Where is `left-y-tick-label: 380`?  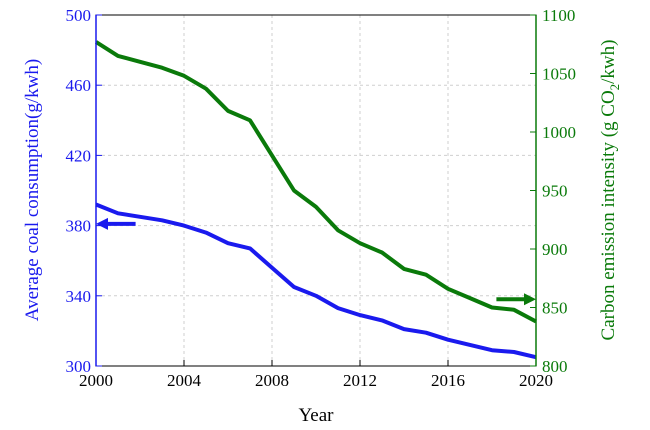 left-y-tick-label: 380 is located at coordinates (79, 226).